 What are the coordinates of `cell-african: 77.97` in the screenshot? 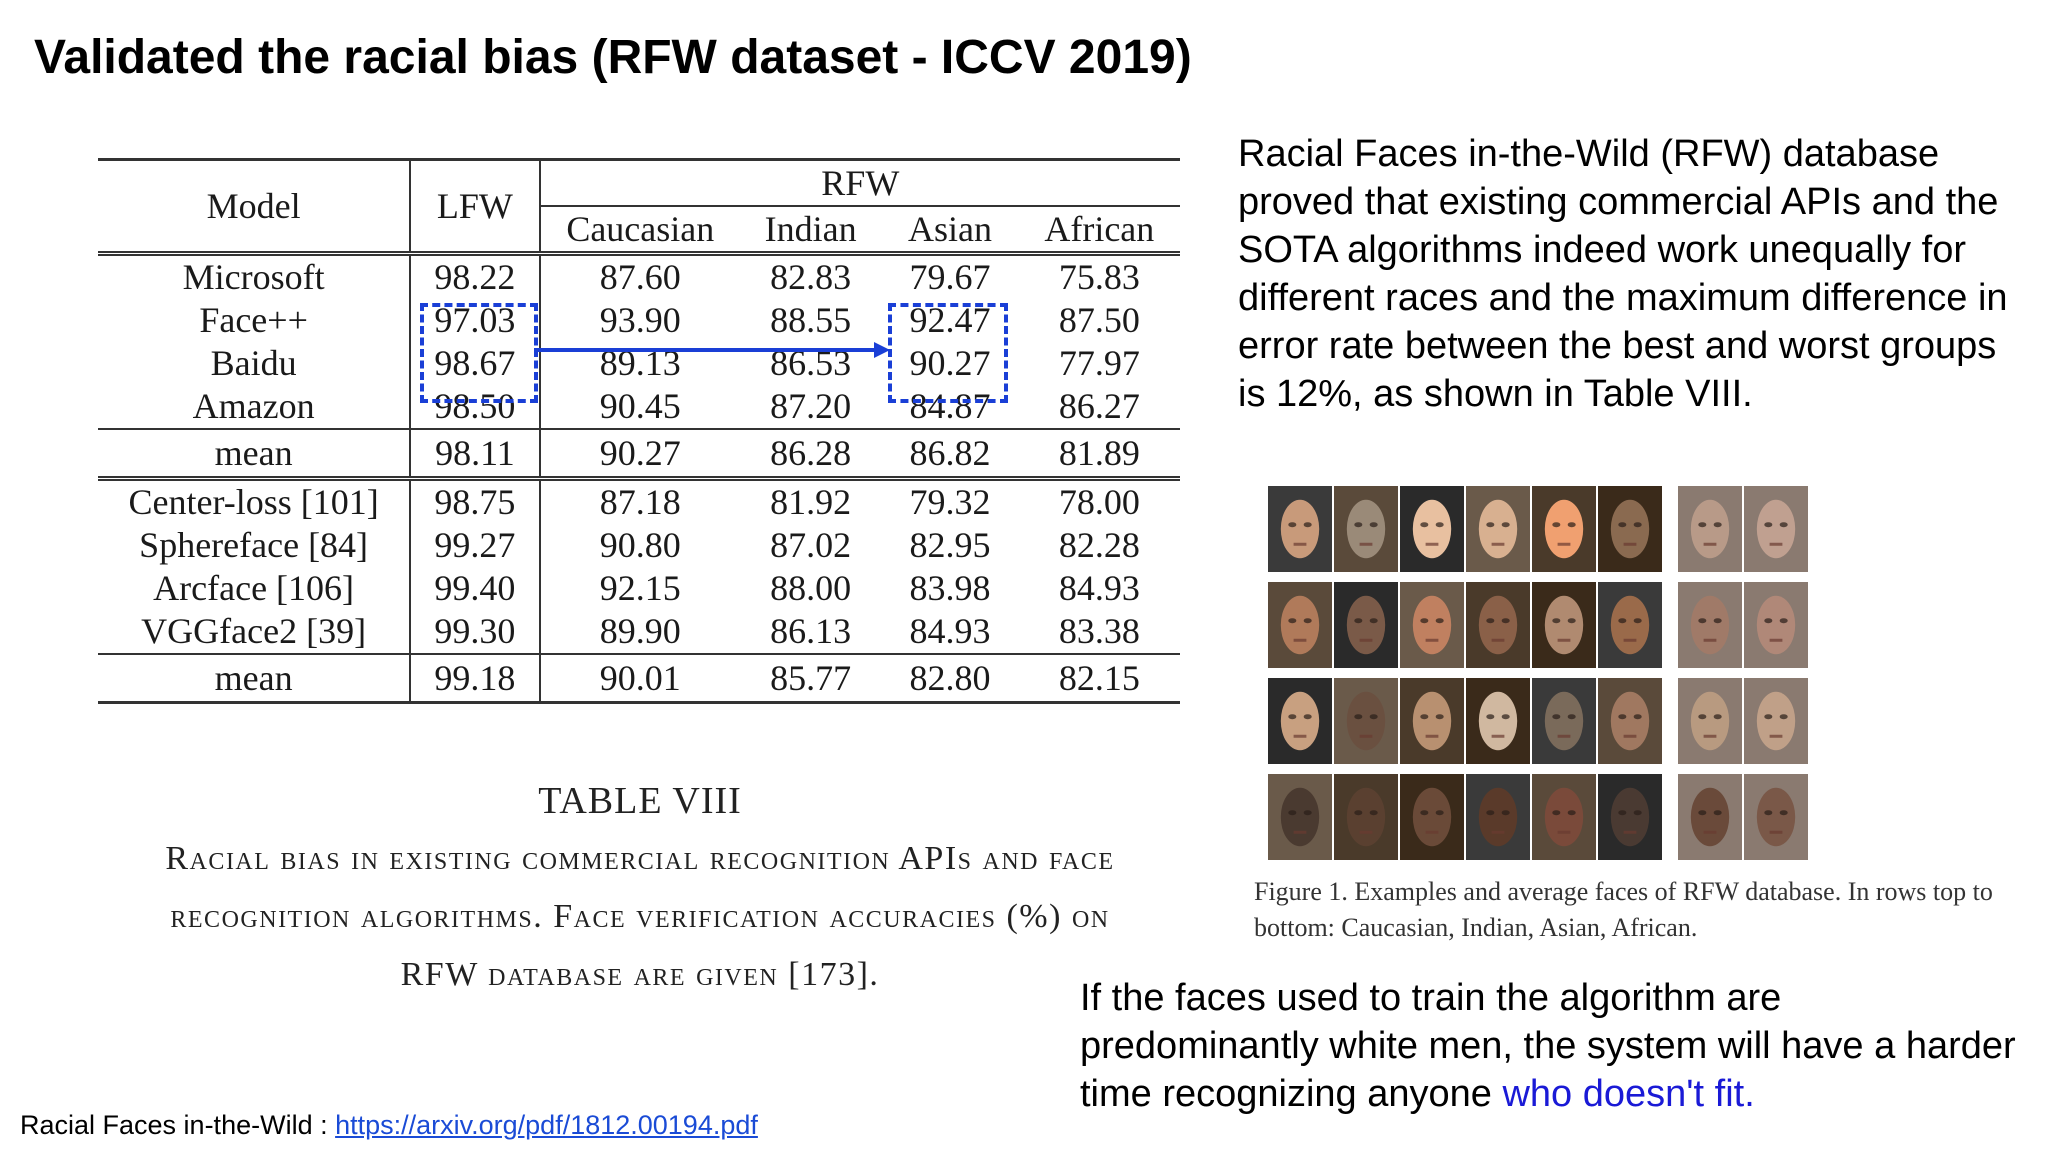 It's located at (1099, 363).